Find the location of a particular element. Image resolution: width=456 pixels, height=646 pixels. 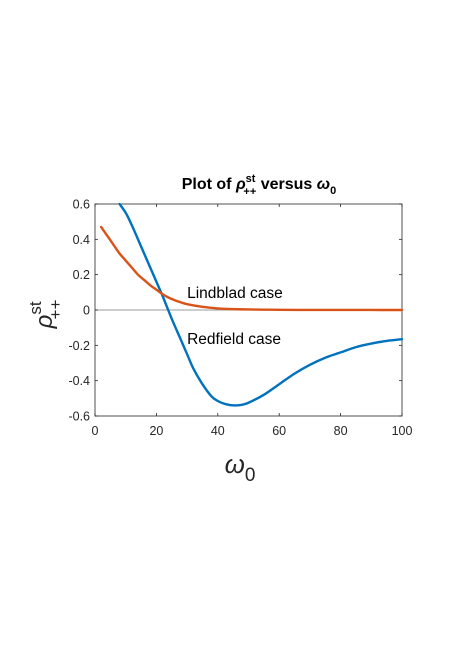

title-prefix: Plot of is located at coordinates (209, 184).